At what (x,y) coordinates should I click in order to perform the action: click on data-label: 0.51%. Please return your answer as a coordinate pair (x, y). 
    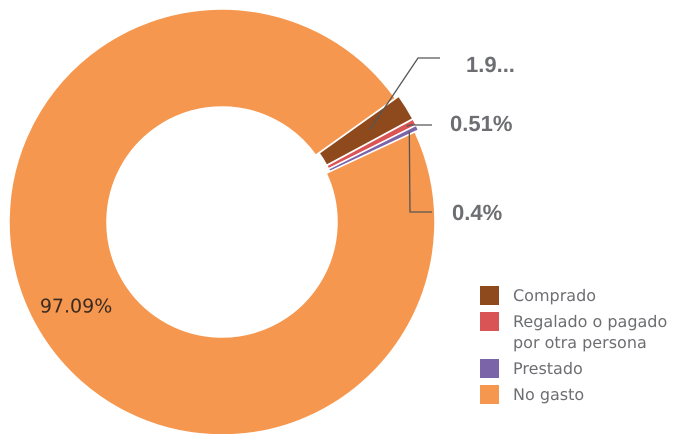
    Looking at the image, I should click on (481, 123).